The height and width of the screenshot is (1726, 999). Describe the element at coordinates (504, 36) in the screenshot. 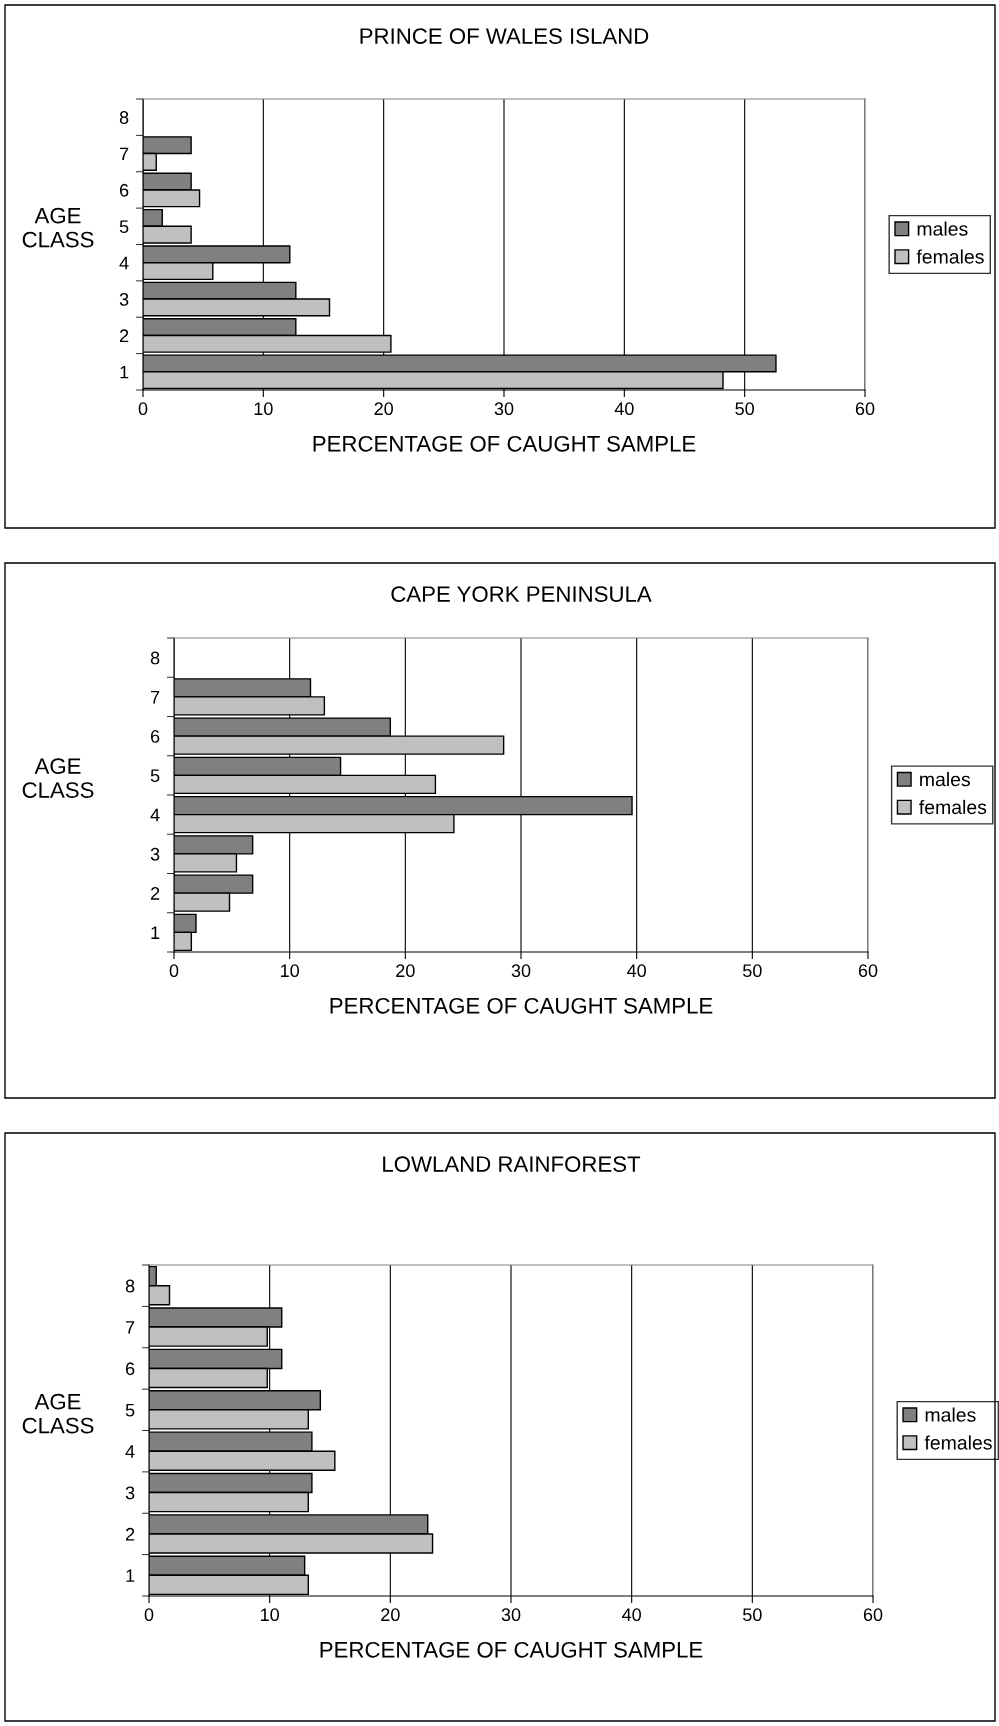

I see `chart-title: PRINCE OF WALES ISLAND` at that location.